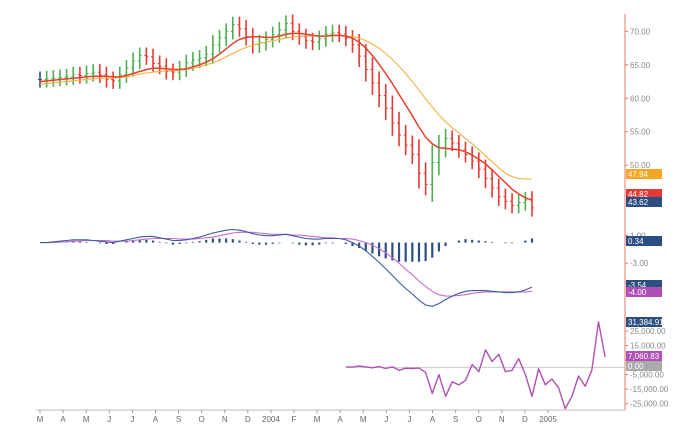 Image resolution: width=700 pixels, height=432 pixels. What do you see at coordinates (317, 419) in the screenshot?
I see `x-tick-label-12: M` at bounding box center [317, 419].